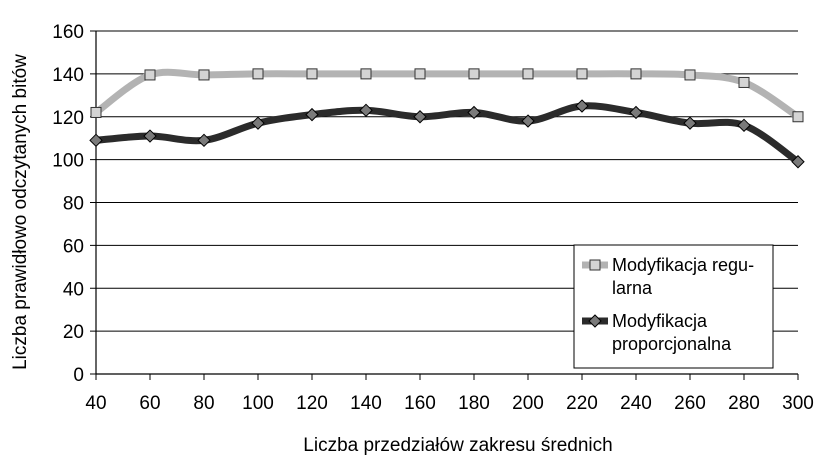 The height and width of the screenshot is (459, 816). What do you see at coordinates (68, 118) in the screenshot?
I see `y-tick-label: 120` at bounding box center [68, 118].